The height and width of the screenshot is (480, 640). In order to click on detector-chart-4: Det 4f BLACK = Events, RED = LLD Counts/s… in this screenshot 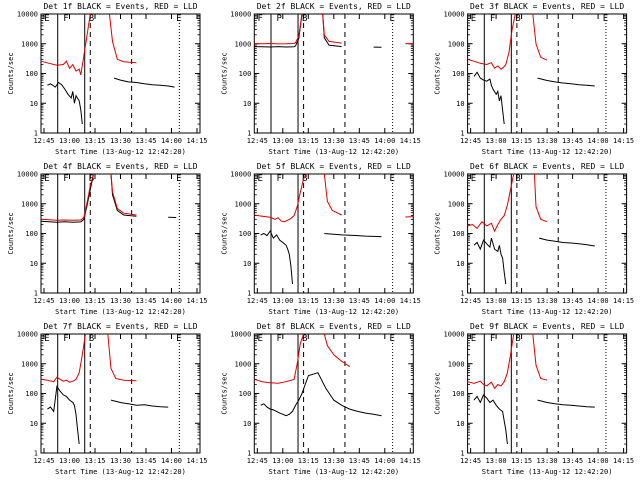, I will do `click(107, 239)`.